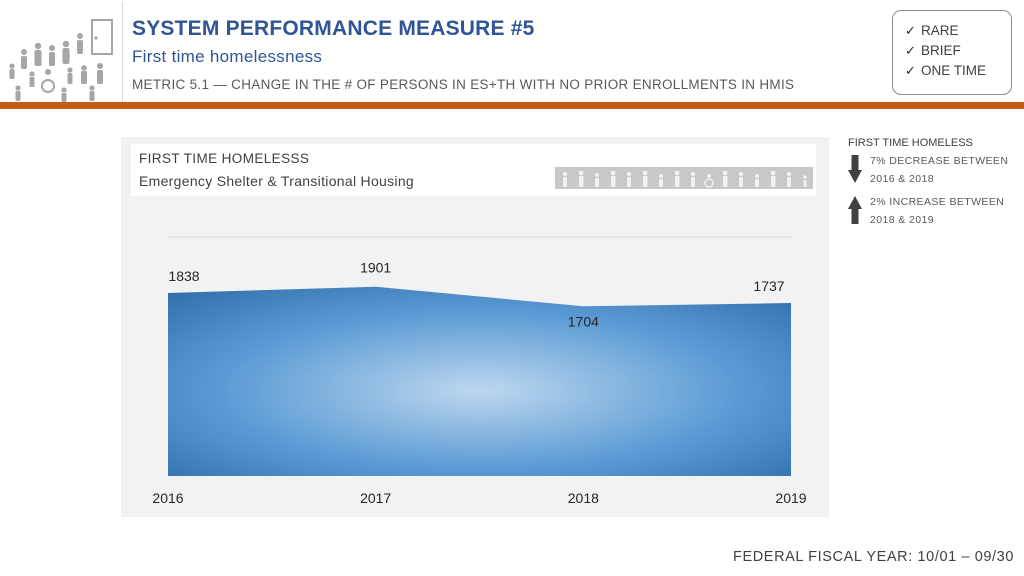 This screenshot has height=576, width=1024. I want to click on header-accent-rule, so click(512, 105).